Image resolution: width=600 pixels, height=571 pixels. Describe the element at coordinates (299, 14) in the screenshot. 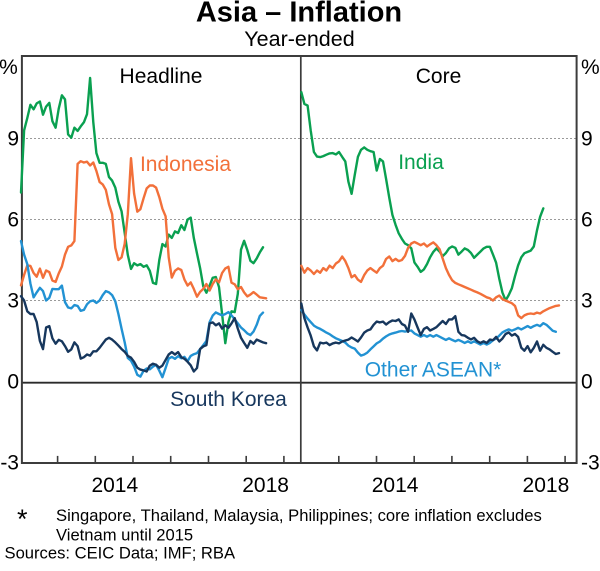

I see `svg-text: Asia – Inflation` at that location.